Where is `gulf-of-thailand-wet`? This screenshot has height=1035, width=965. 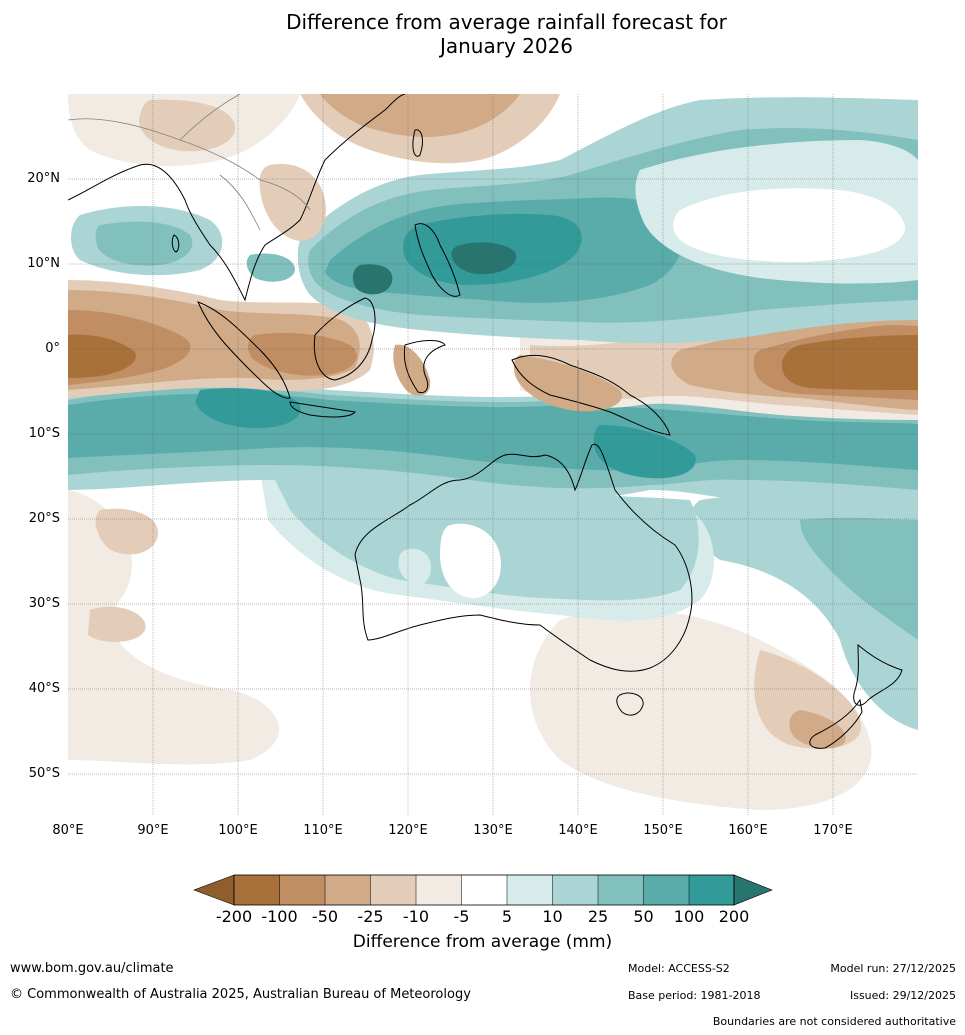
gulf-of-thailand-wet is located at coordinates (270, 267).